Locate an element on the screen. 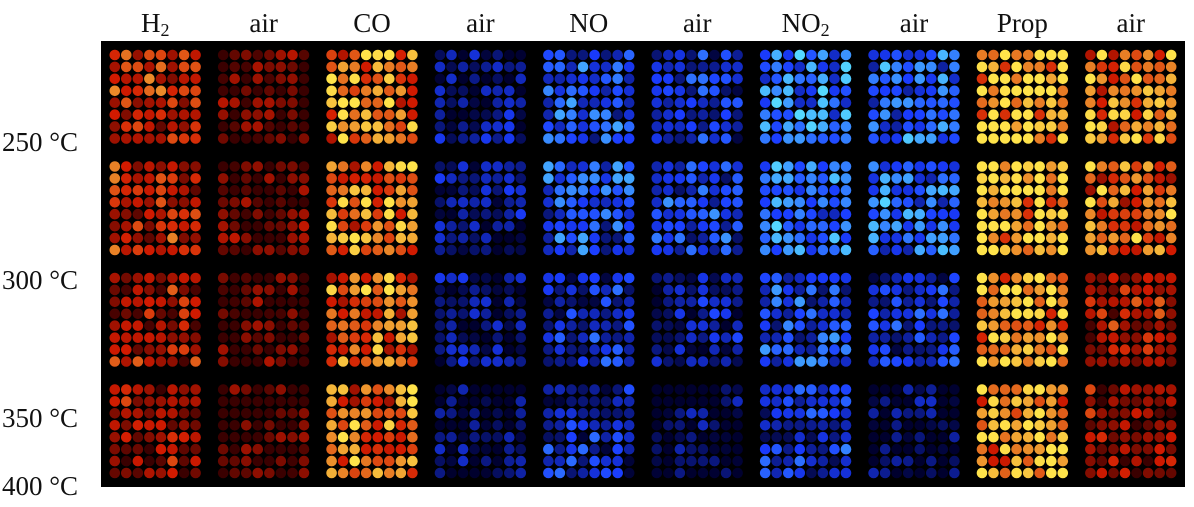  sensor-block-r3-c6 is located at coordinates (805, 431).